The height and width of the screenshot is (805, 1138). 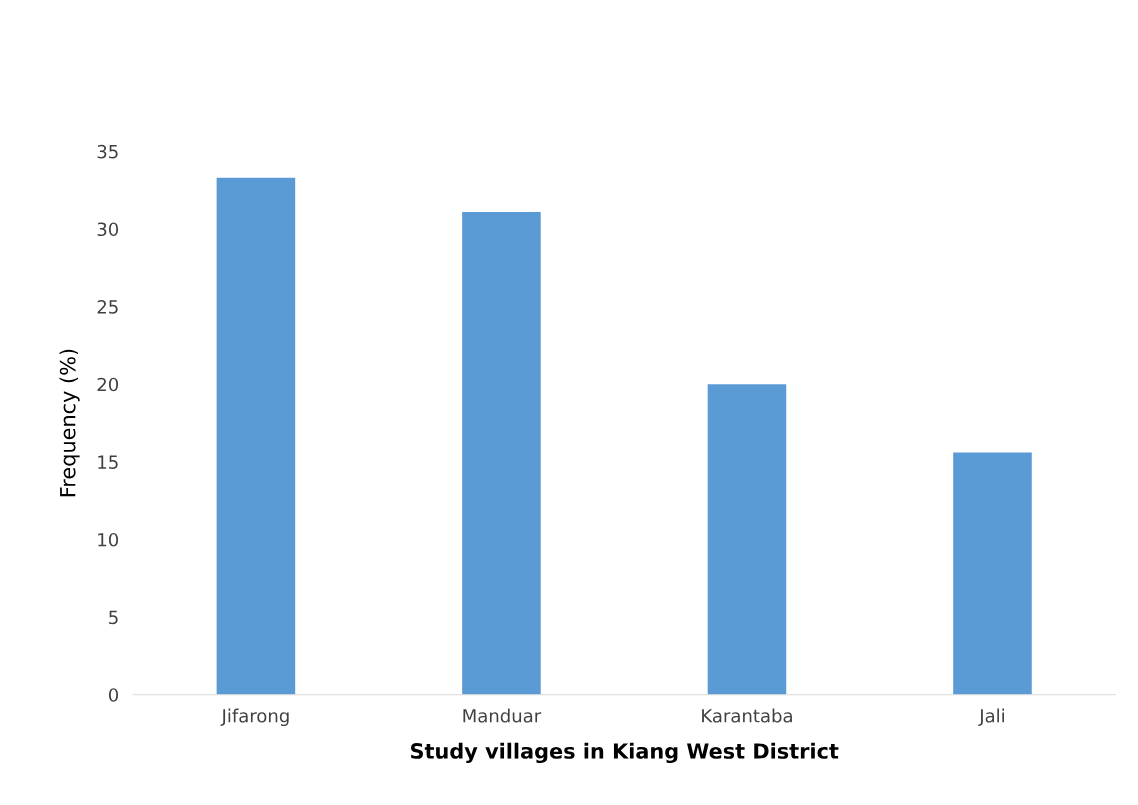 I want to click on y-tick-label: 5, so click(x=113, y=617).